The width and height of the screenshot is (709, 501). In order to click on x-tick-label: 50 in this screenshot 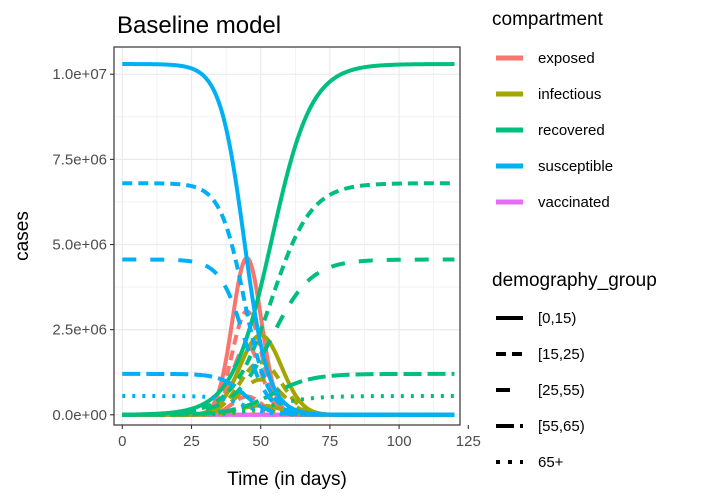, I will do `click(260, 441)`.